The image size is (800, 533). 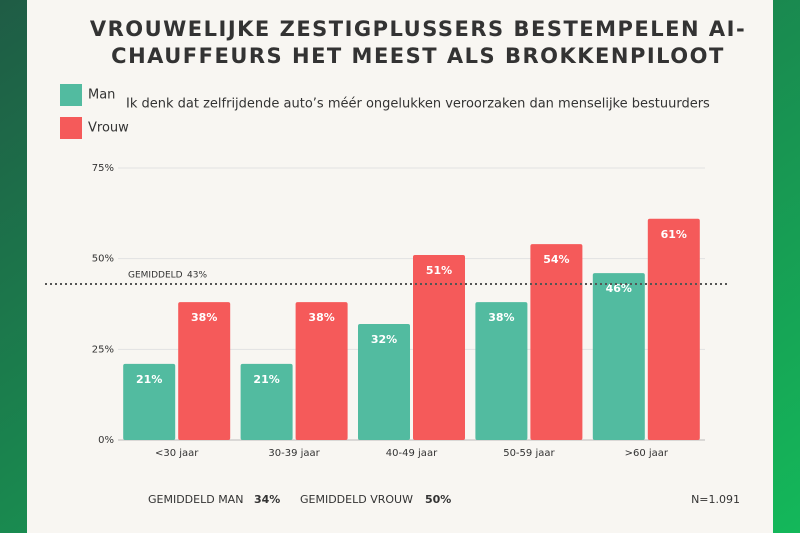 What do you see at coordinates (267, 499) in the screenshot?
I see `footer-value: 34%` at bounding box center [267, 499].